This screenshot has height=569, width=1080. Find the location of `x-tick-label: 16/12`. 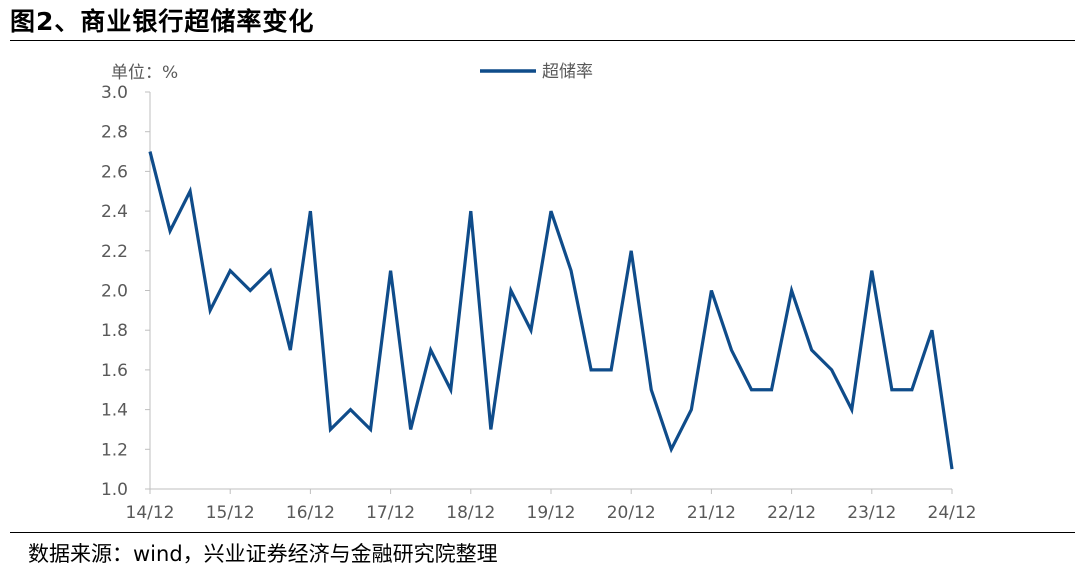

x-tick-label: 16/12 is located at coordinates (310, 513).